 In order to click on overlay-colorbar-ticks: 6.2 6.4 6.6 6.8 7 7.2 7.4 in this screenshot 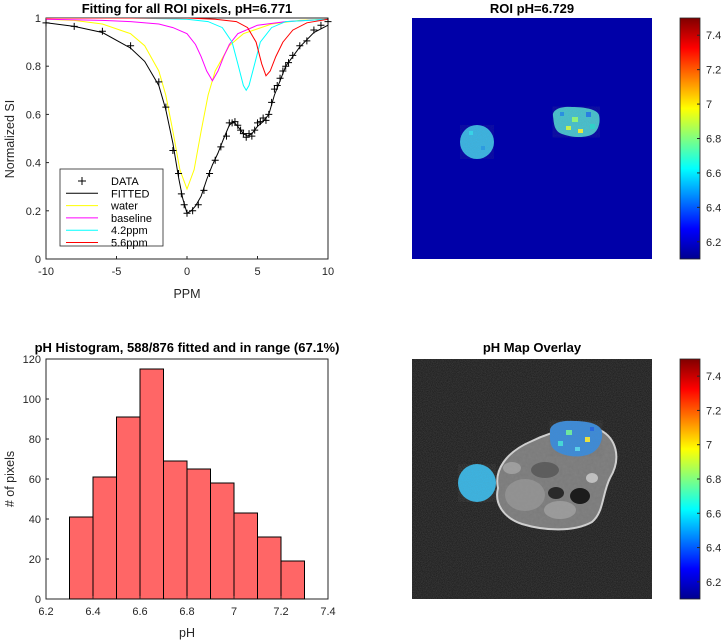, I will do `click(709, 480)`.